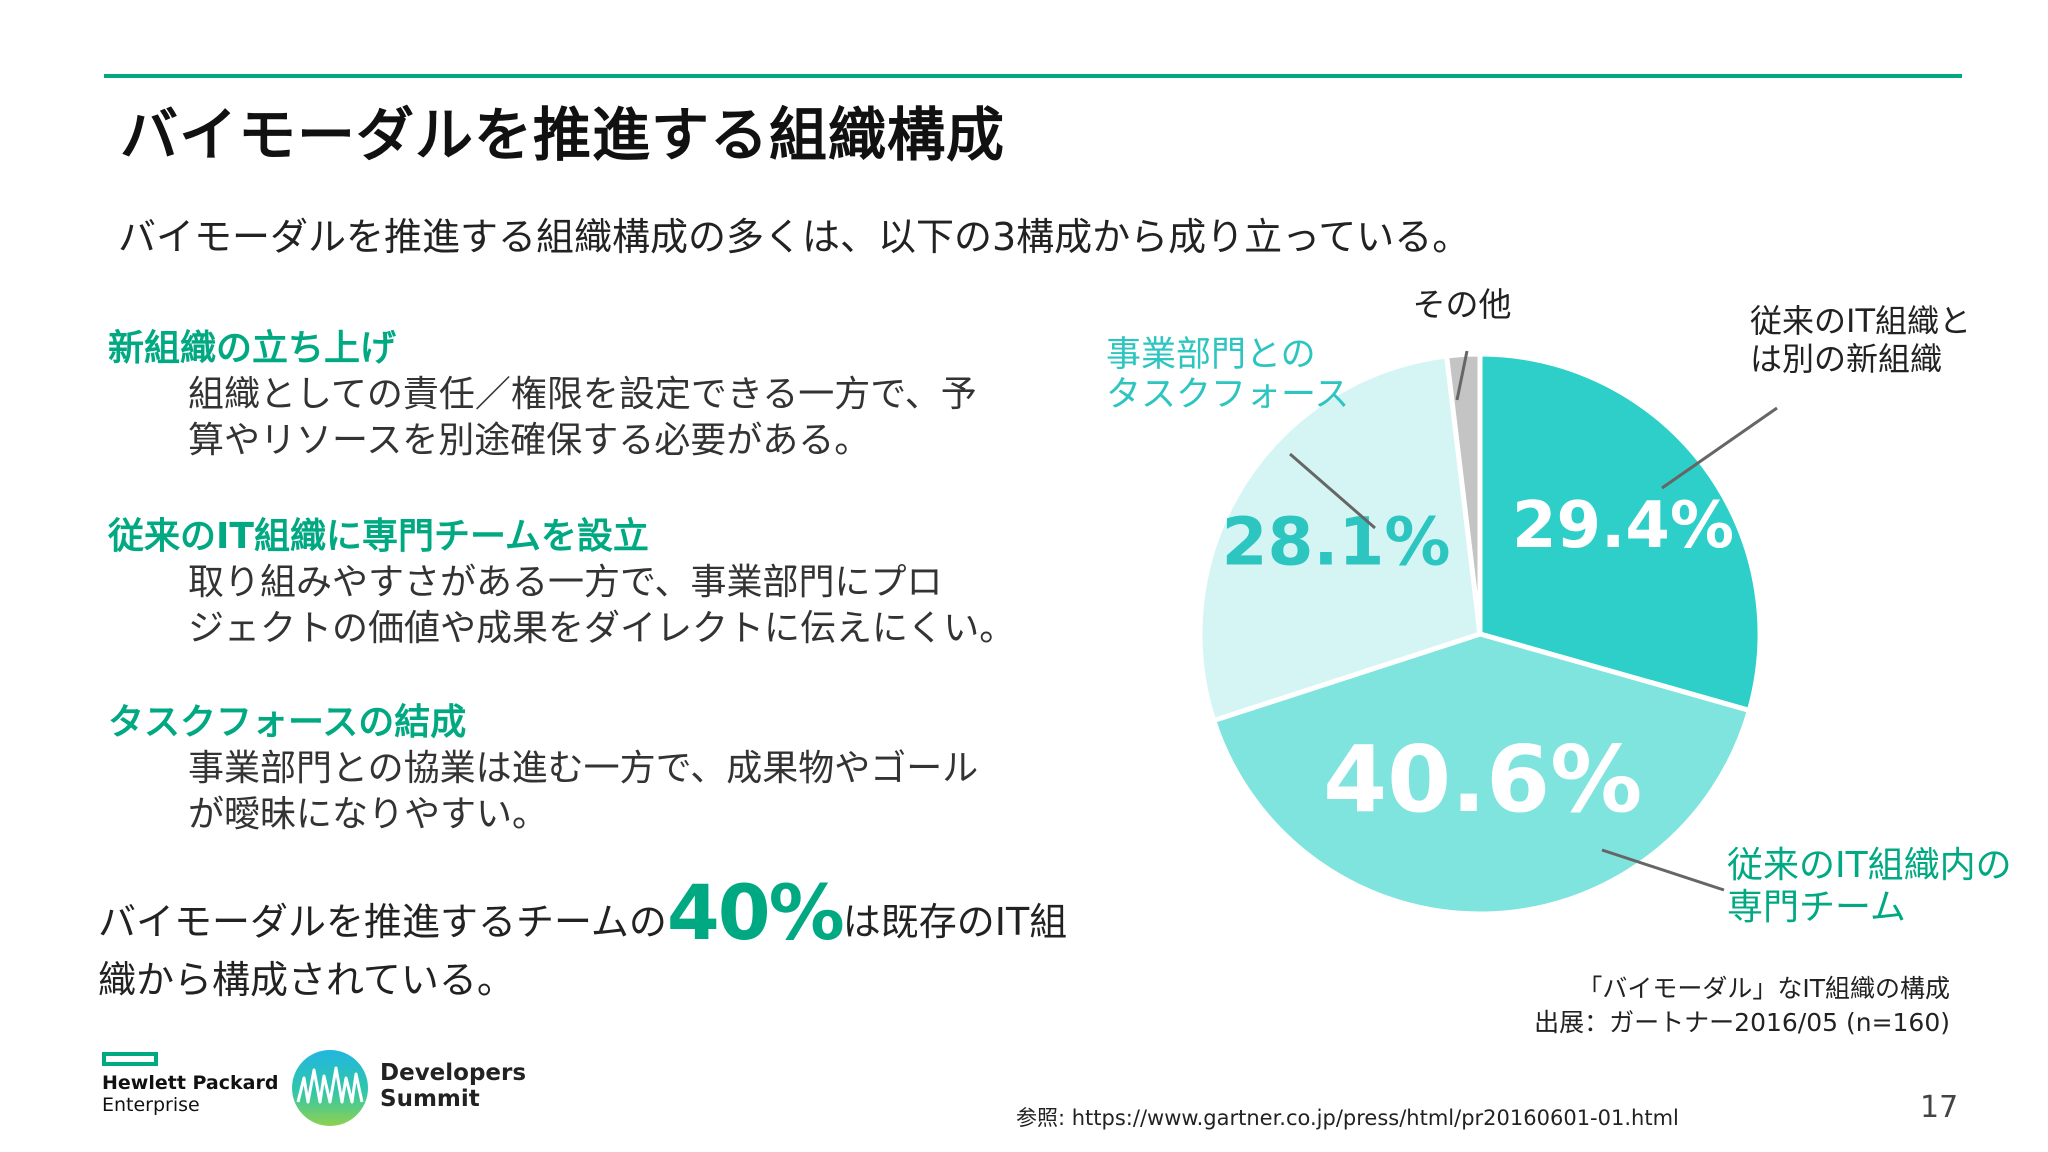 This screenshot has width=2048, height=1152. I want to click on summary-line: バイモーダルを推進するチームの40%は既存のIT組, so click(598, 913).